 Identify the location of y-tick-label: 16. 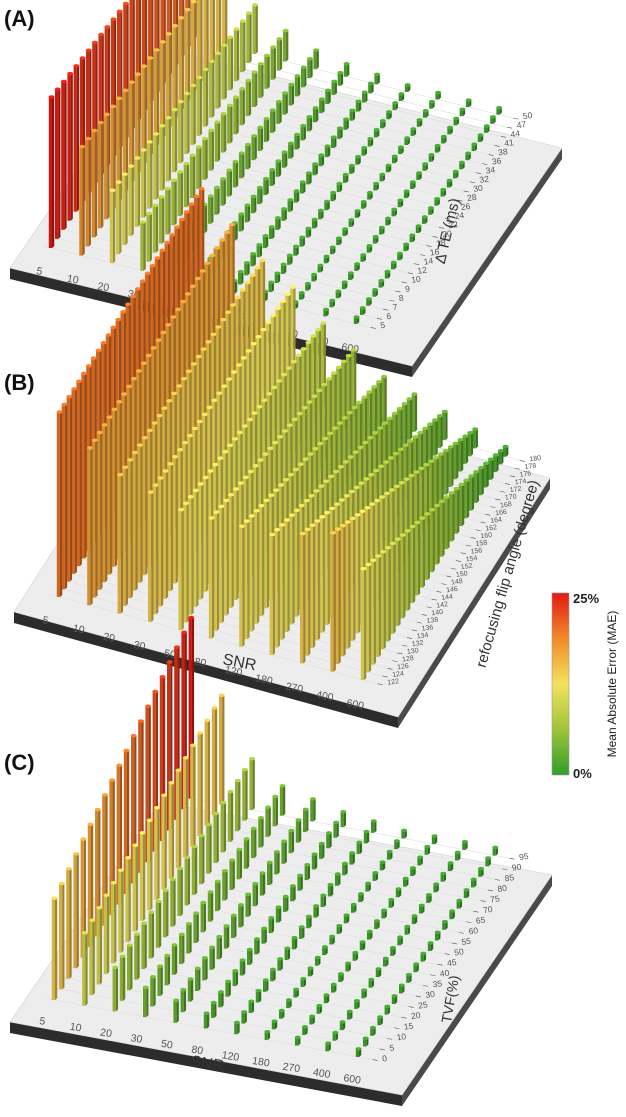
(434, 251).